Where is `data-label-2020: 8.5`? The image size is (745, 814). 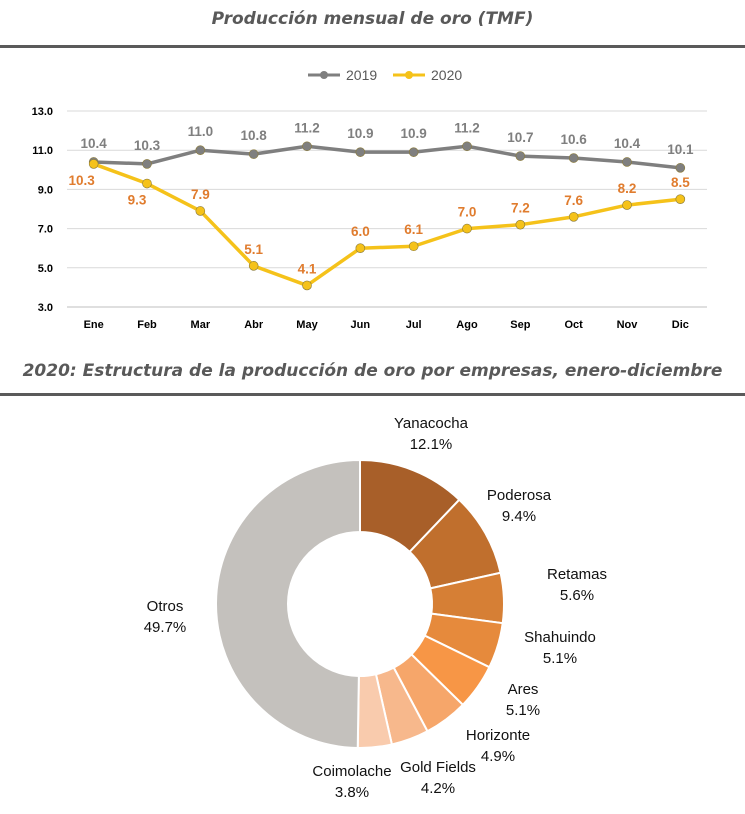
data-label-2020: 8.5 is located at coordinates (680, 182).